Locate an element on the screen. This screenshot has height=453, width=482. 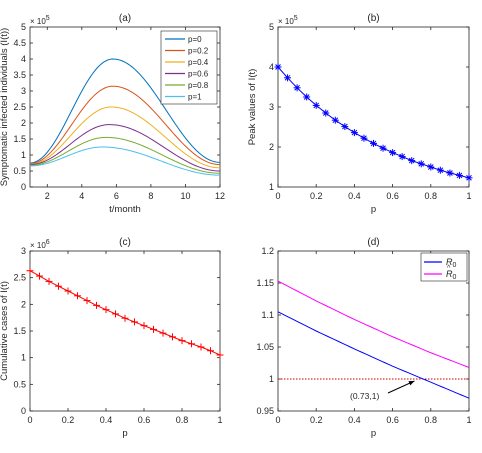
legend-accent: ^ is located at coordinates (449, 268).